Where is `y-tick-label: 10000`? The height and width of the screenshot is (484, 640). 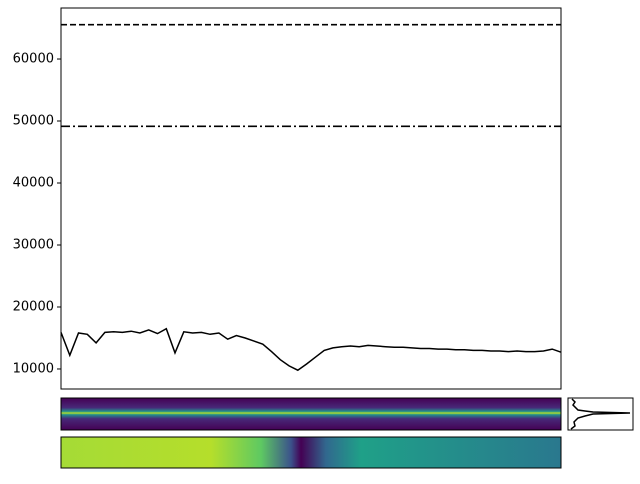
y-tick-label: 10000 is located at coordinates (33, 368).